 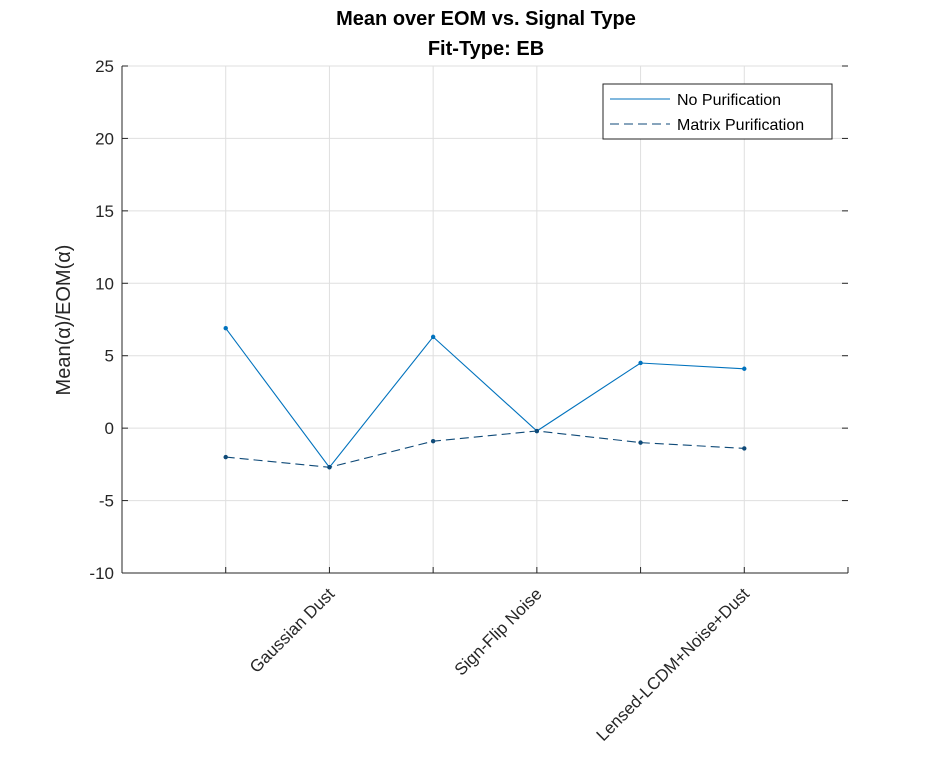 What do you see at coordinates (104, 138) in the screenshot?
I see `y-tick-label: 20` at bounding box center [104, 138].